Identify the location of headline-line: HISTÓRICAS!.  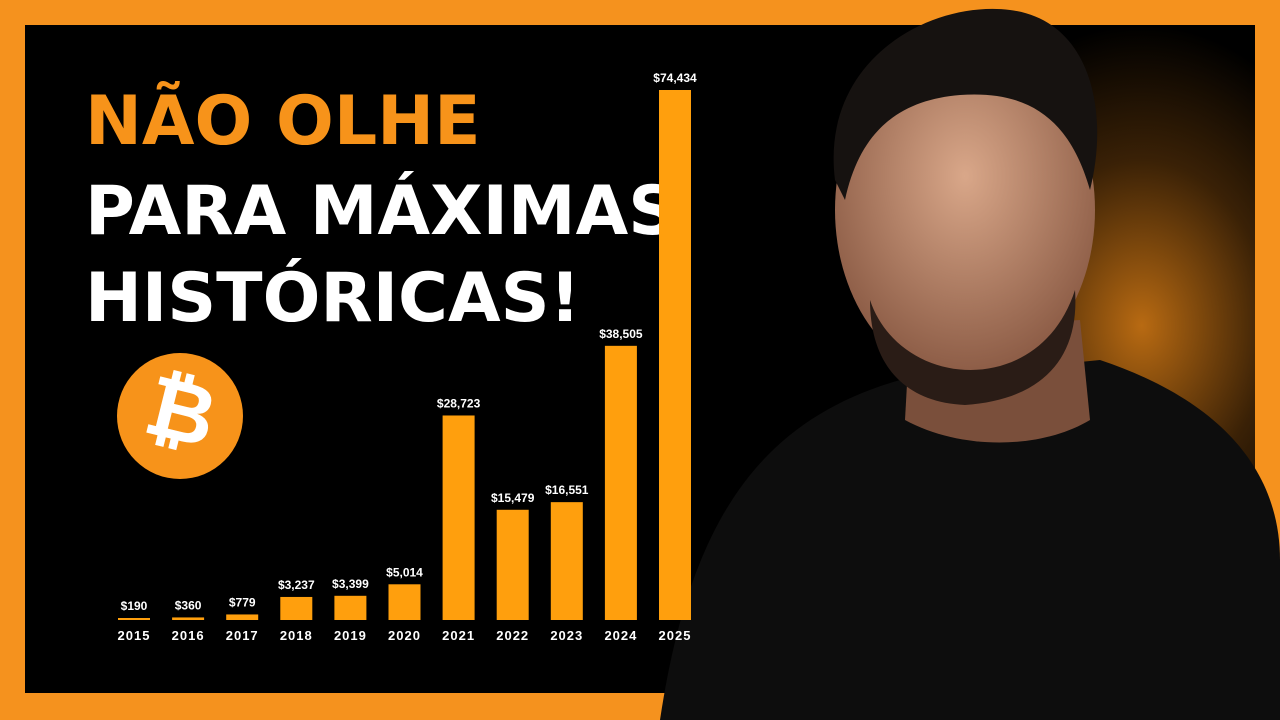
(333, 298).